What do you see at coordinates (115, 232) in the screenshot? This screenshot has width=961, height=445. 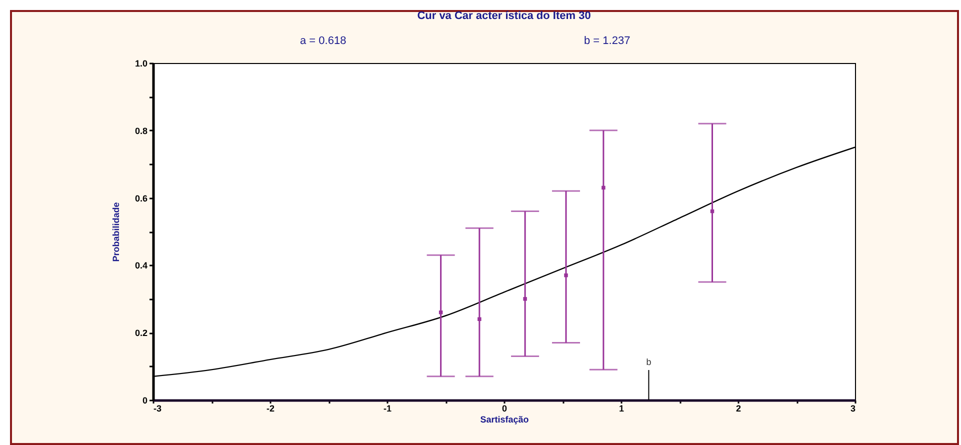 I see `y-axis-title: Probabilidade` at bounding box center [115, 232].